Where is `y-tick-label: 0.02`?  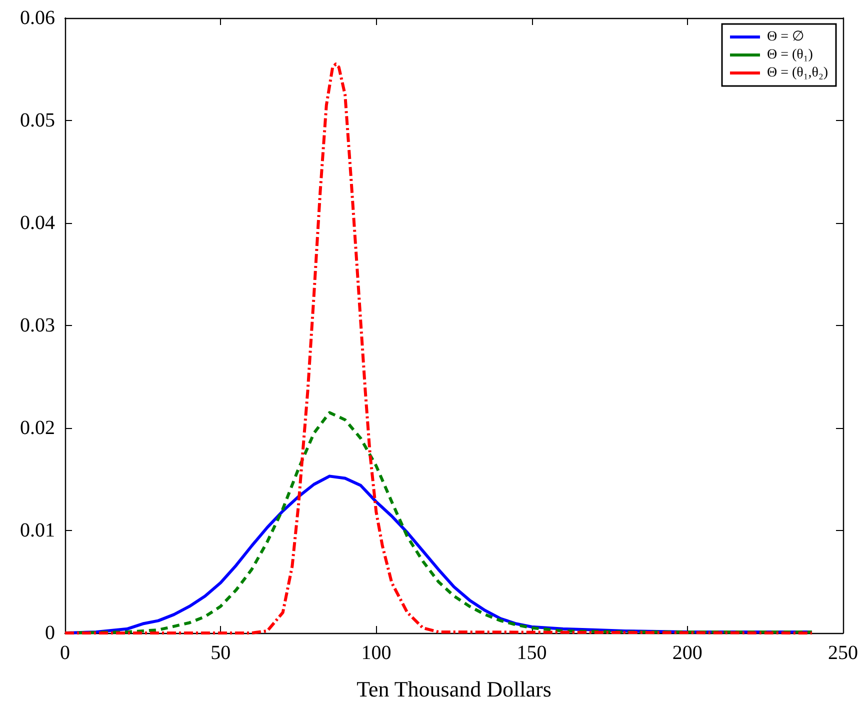 y-tick-label: 0.02 is located at coordinates (37, 428).